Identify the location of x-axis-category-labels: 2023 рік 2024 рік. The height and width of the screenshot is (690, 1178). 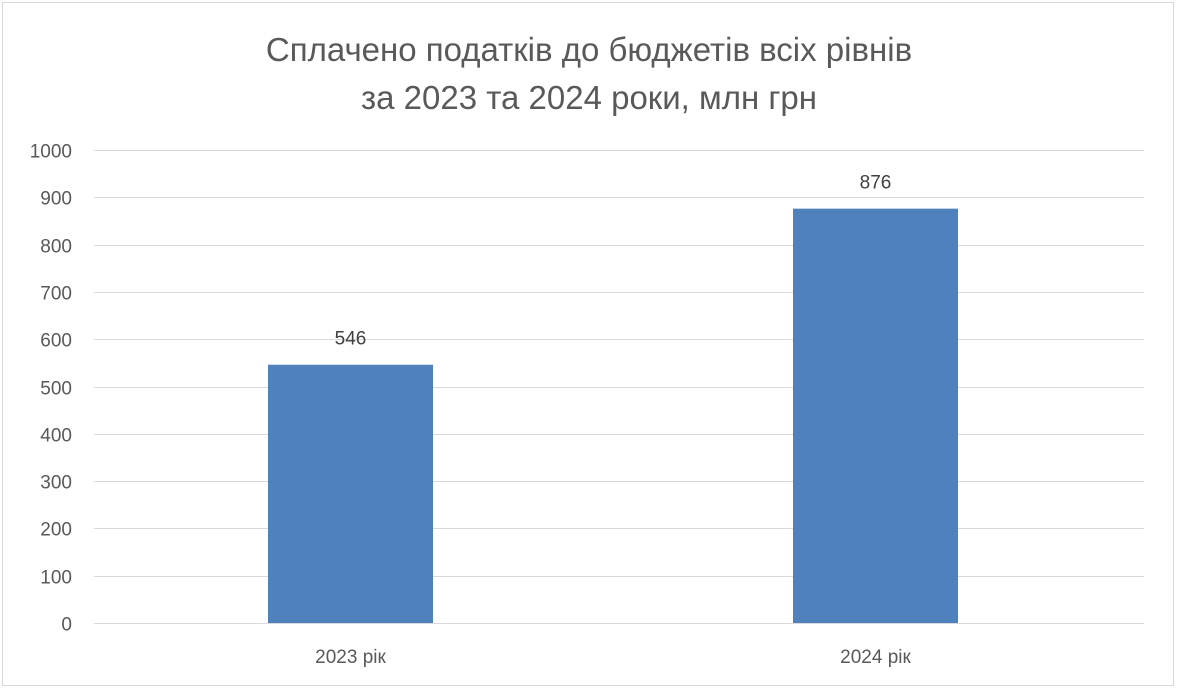
(613, 657).